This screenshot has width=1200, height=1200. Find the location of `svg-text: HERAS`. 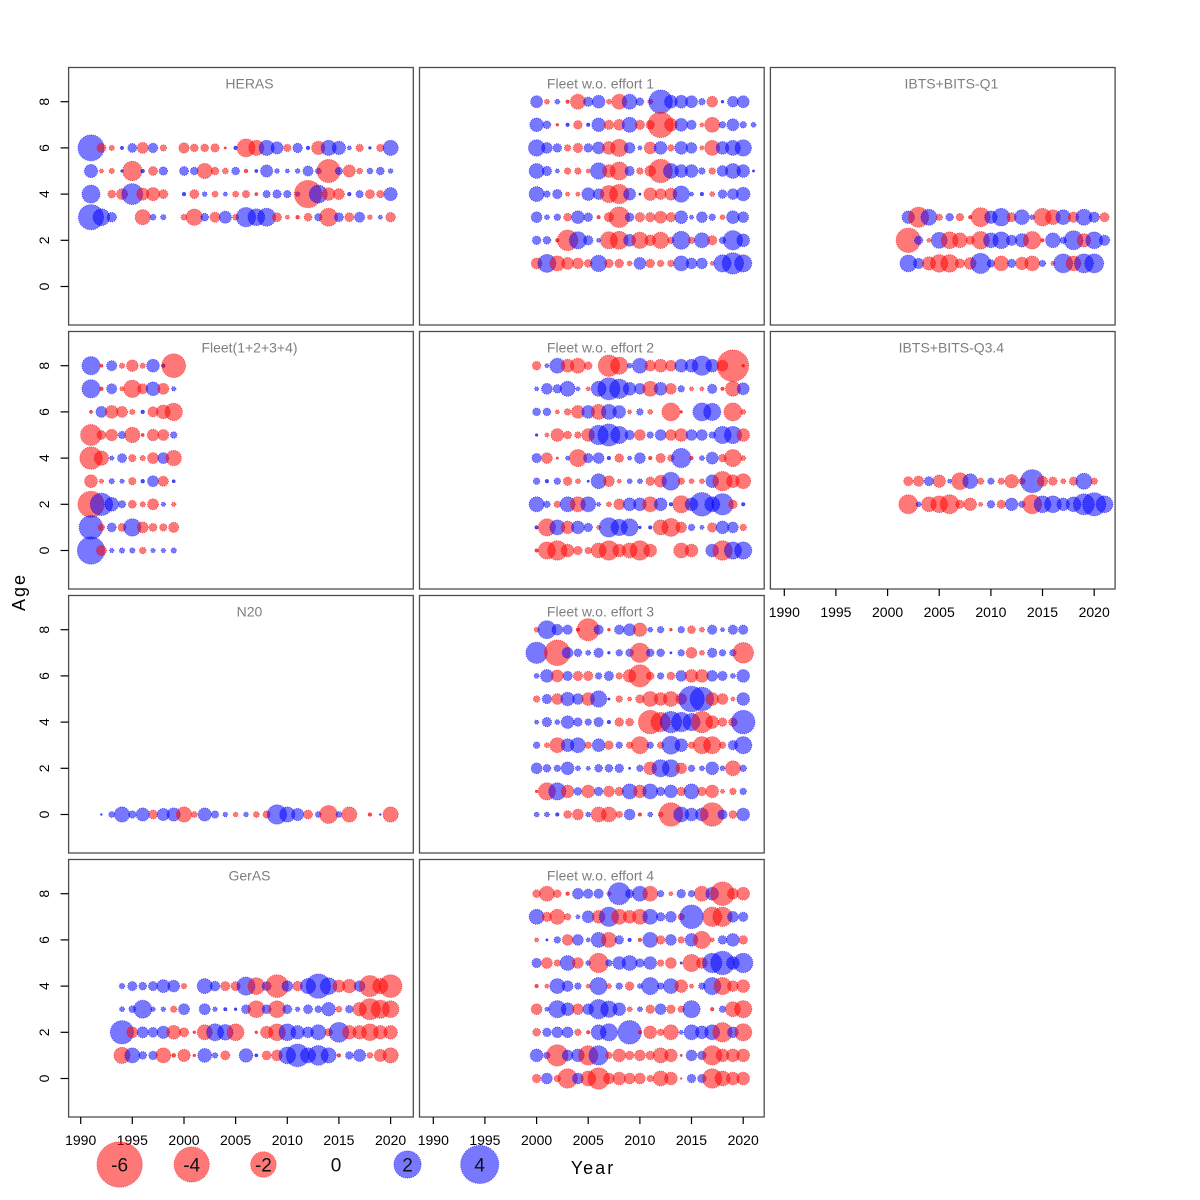

svg-text: HERAS is located at coordinates (249, 84).